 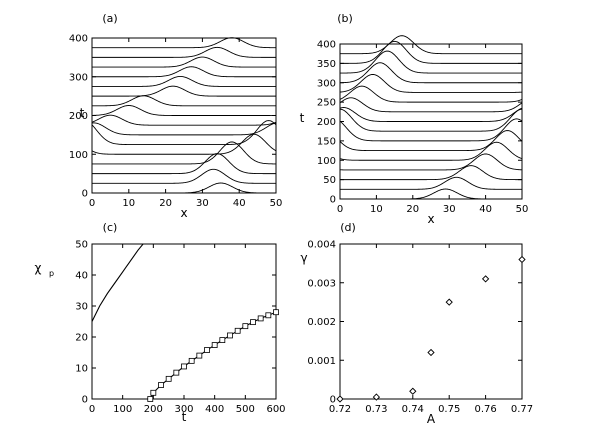 I want to click on x-tick-label: 600, so click(x=275, y=409).